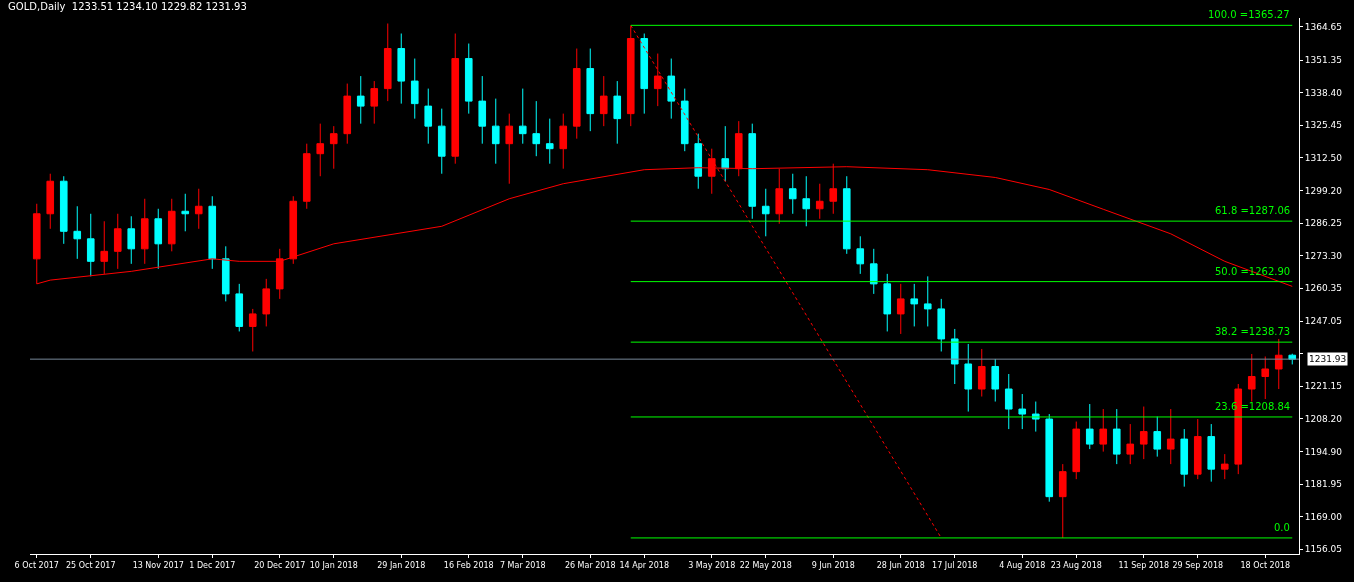 This screenshot has height=582, width=1354. Describe the element at coordinates (127, 6) in the screenshot. I see `chart-title: GOLD,Daily 1233.51 1234.10 1229.82 1231.93` at that location.